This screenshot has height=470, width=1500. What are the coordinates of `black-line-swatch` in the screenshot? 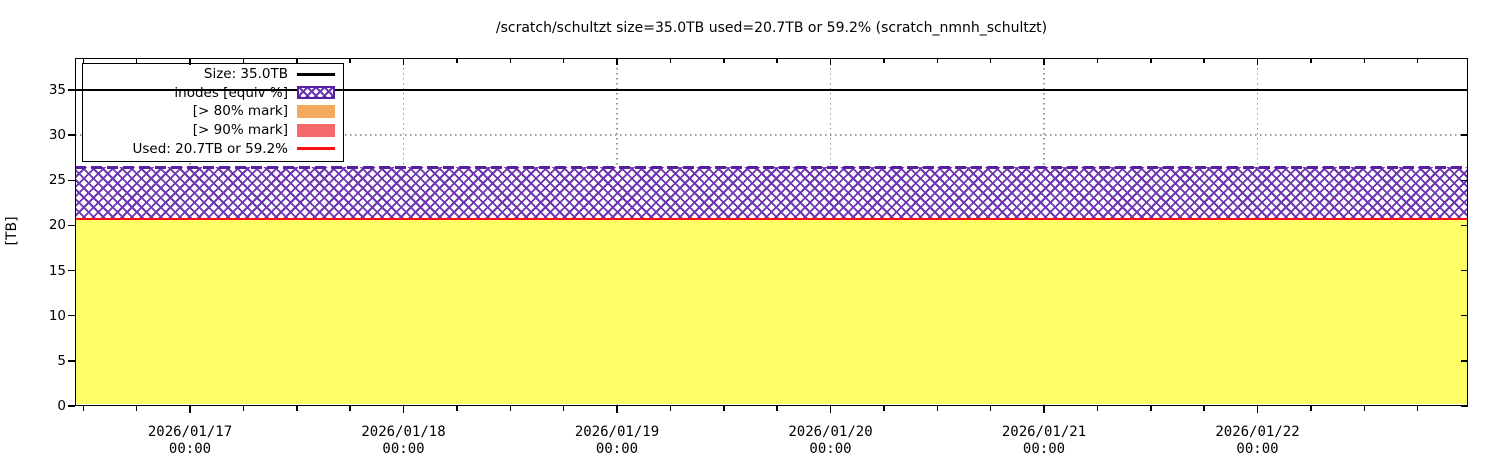 It's located at (316, 74).